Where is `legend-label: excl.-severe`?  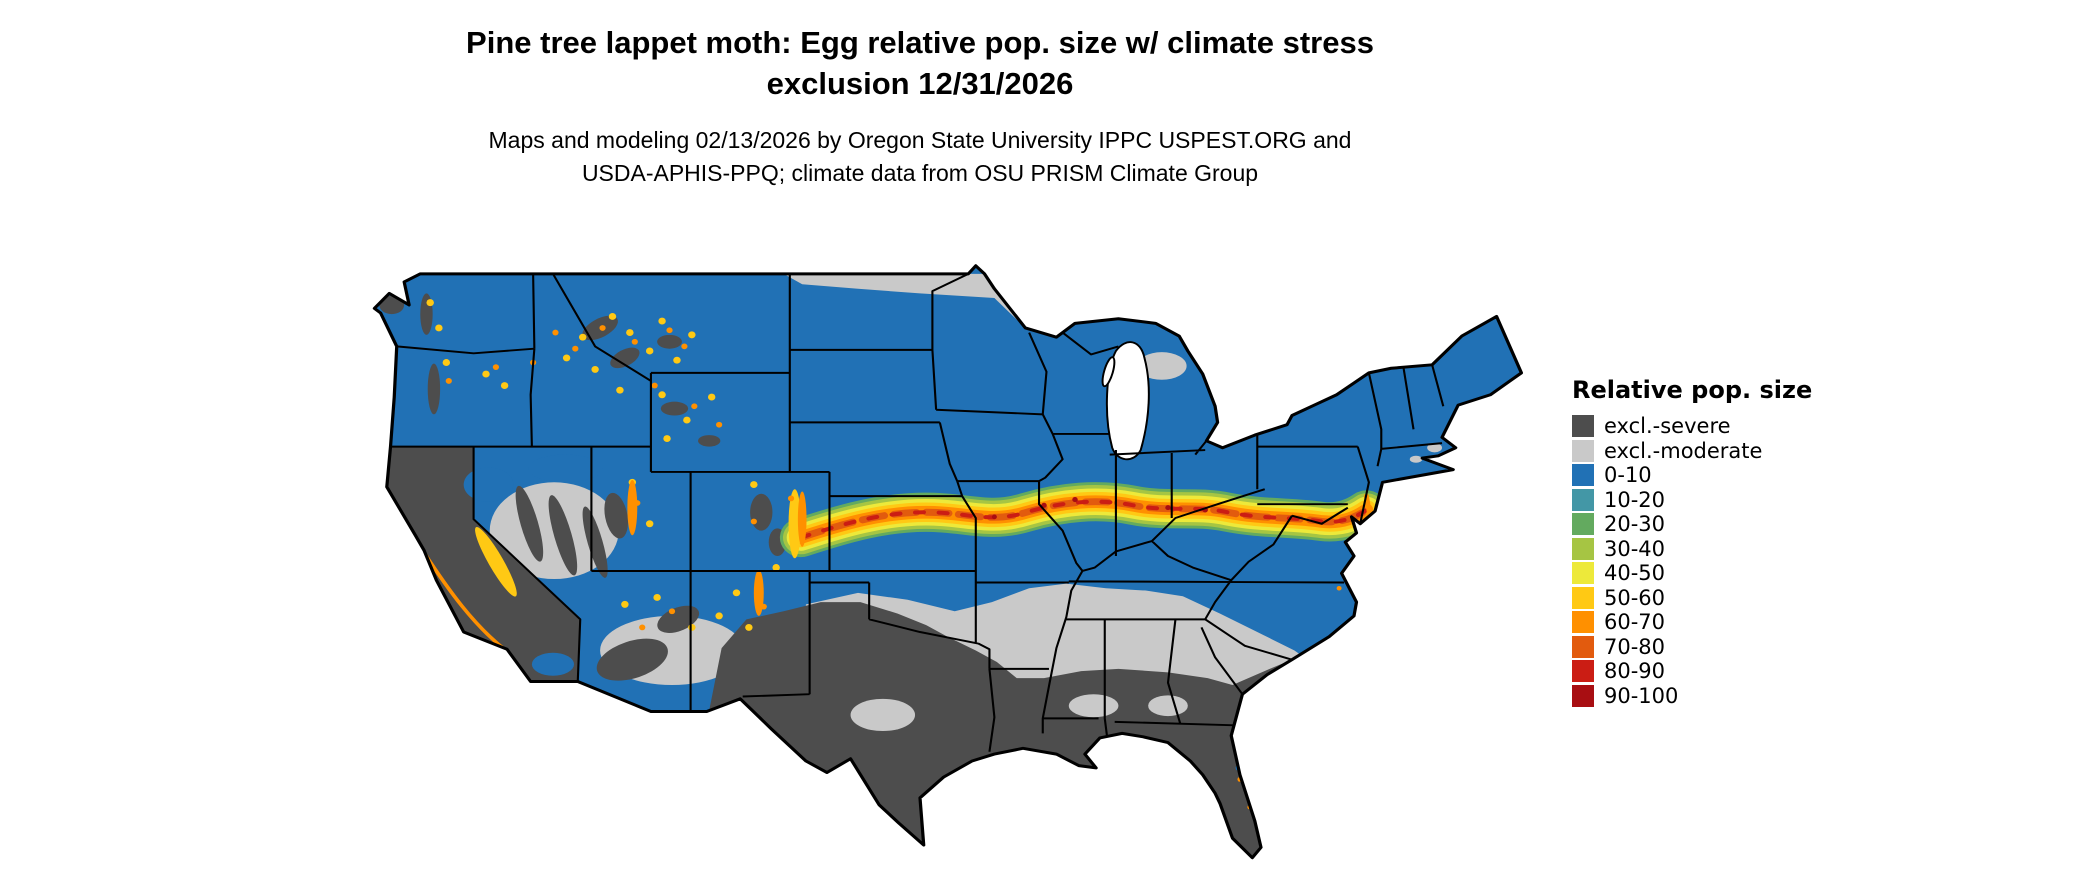
legend-label: excl.-severe is located at coordinates (1667, 426).